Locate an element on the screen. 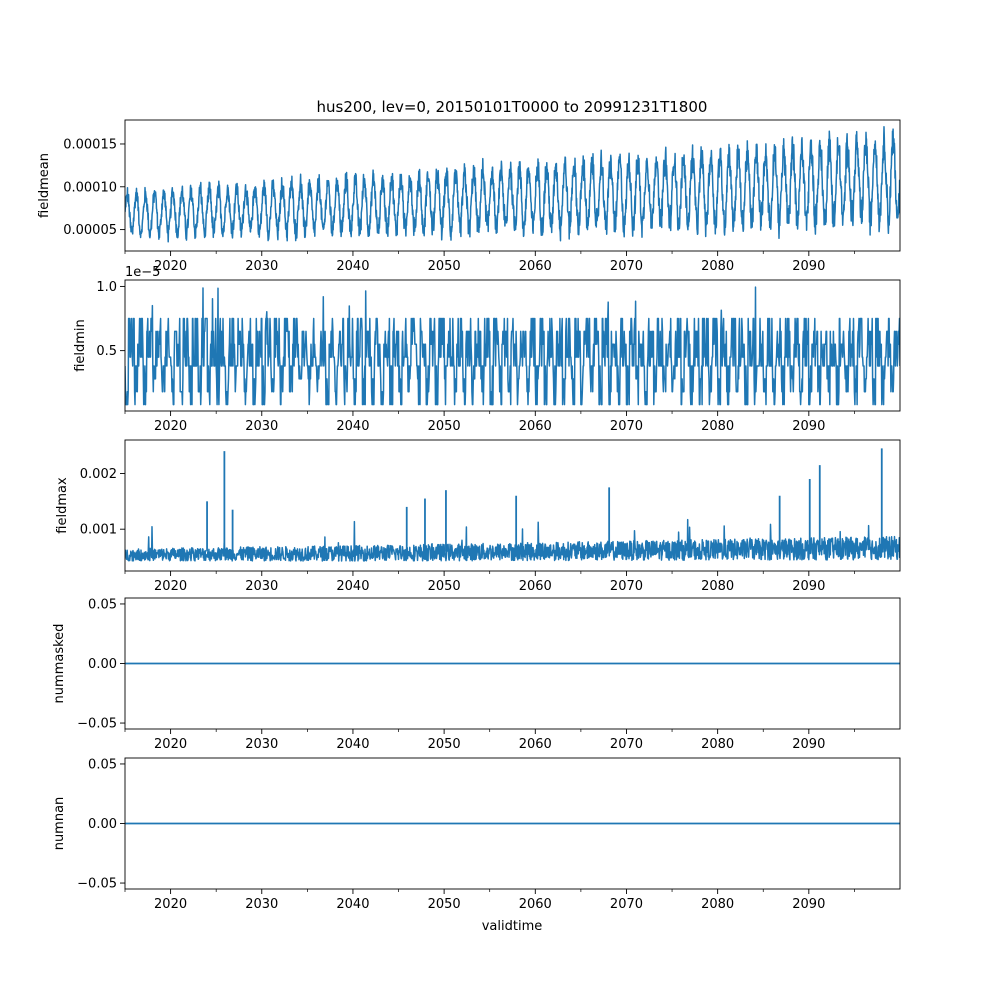 The height and width of the screenshot is (1000, 1000). x-tick-label-nummasked-3: 2050 is located at coordinates (444, 744).